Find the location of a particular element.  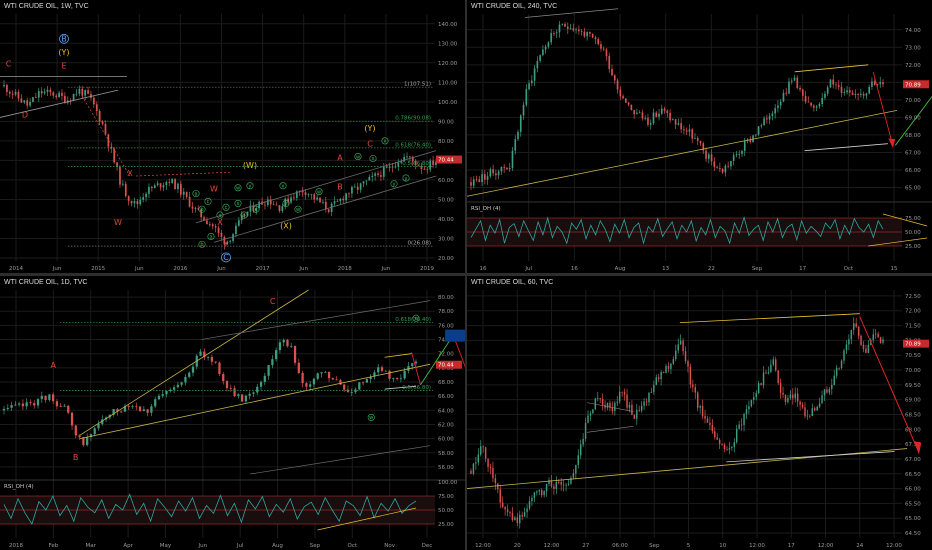

x-tick-label: Apr is located at coordinates (128, 546).